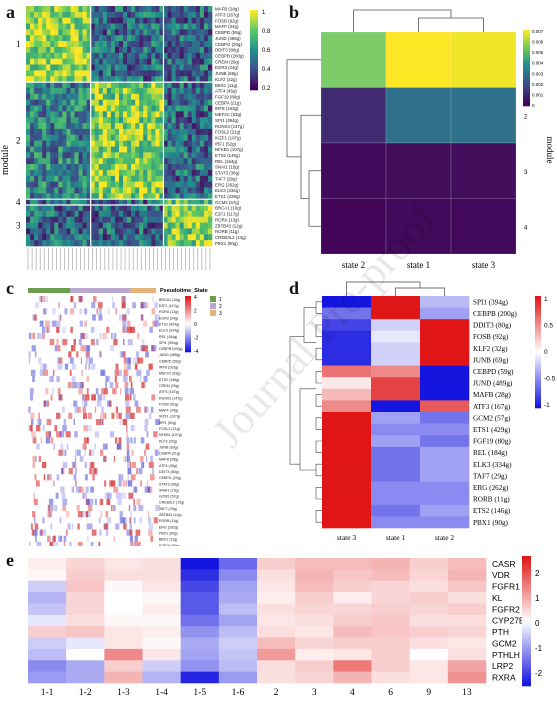 The height and width of the screenshot is (718, 557). Describe the element at coordinates (227, 173) in the screenshot. I see `row-label: STAT3 (38g)` at that location.